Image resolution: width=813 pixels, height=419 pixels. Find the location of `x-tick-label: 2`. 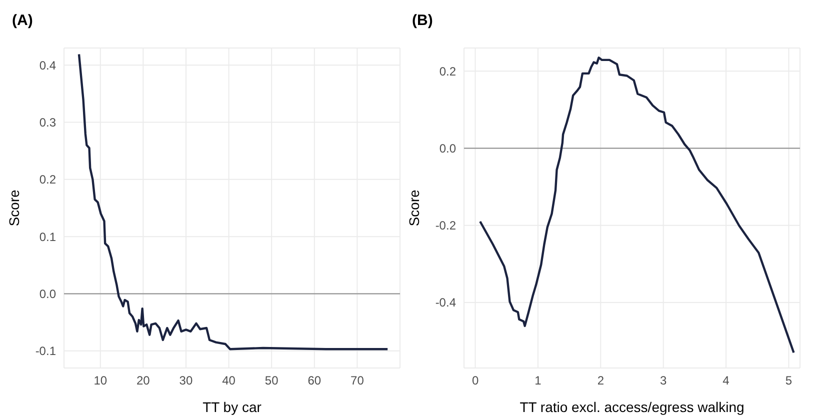

x-tick-label: 2 is located at coordinates (600, 381).